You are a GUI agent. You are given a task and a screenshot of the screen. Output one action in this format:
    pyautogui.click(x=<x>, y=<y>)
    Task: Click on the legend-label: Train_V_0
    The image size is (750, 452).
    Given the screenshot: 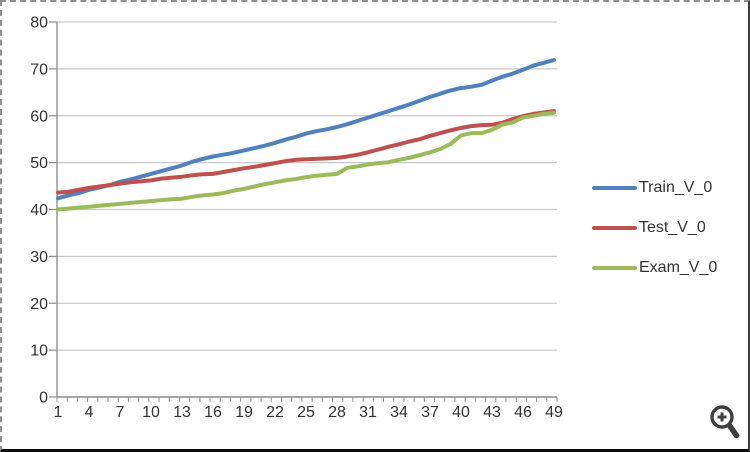 What is the action you would take?
    pyautogui.click(x=676, y=187)
    